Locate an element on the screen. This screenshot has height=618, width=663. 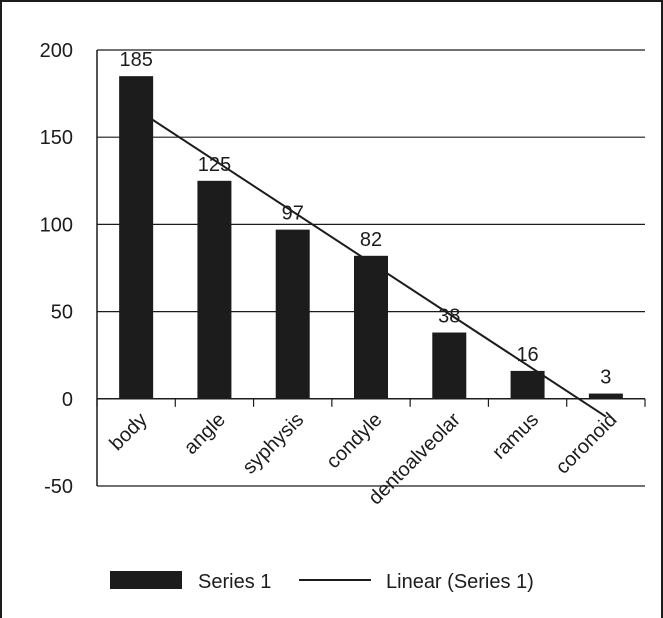
data-label: 82 is located at coordinates (371, 240).